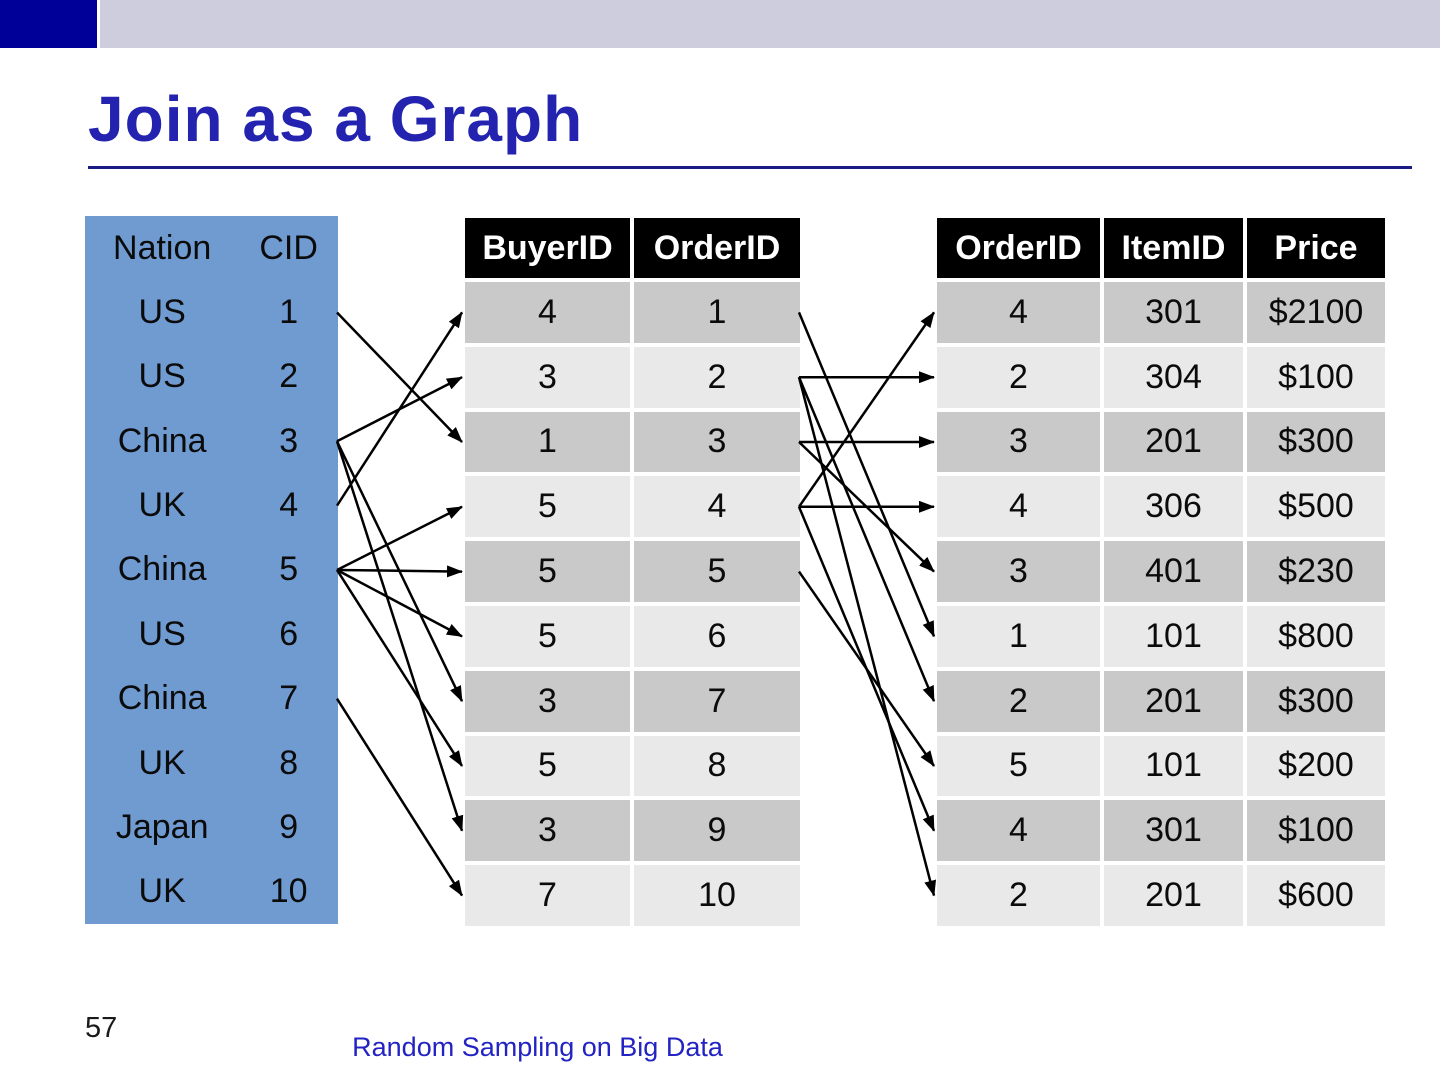 The width and height of the screenshot is (1440, 1080). Describe the element at coordinates (1316, 895) in the screenshot. I see `table-cell: $600` at that location.